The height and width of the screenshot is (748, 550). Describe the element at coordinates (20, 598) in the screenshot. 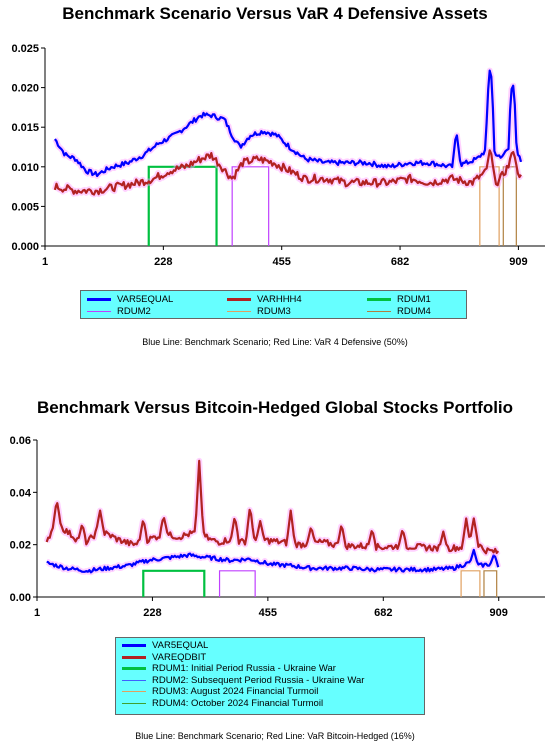

I see `chart2-y-tick-label: 0.00` at that location.